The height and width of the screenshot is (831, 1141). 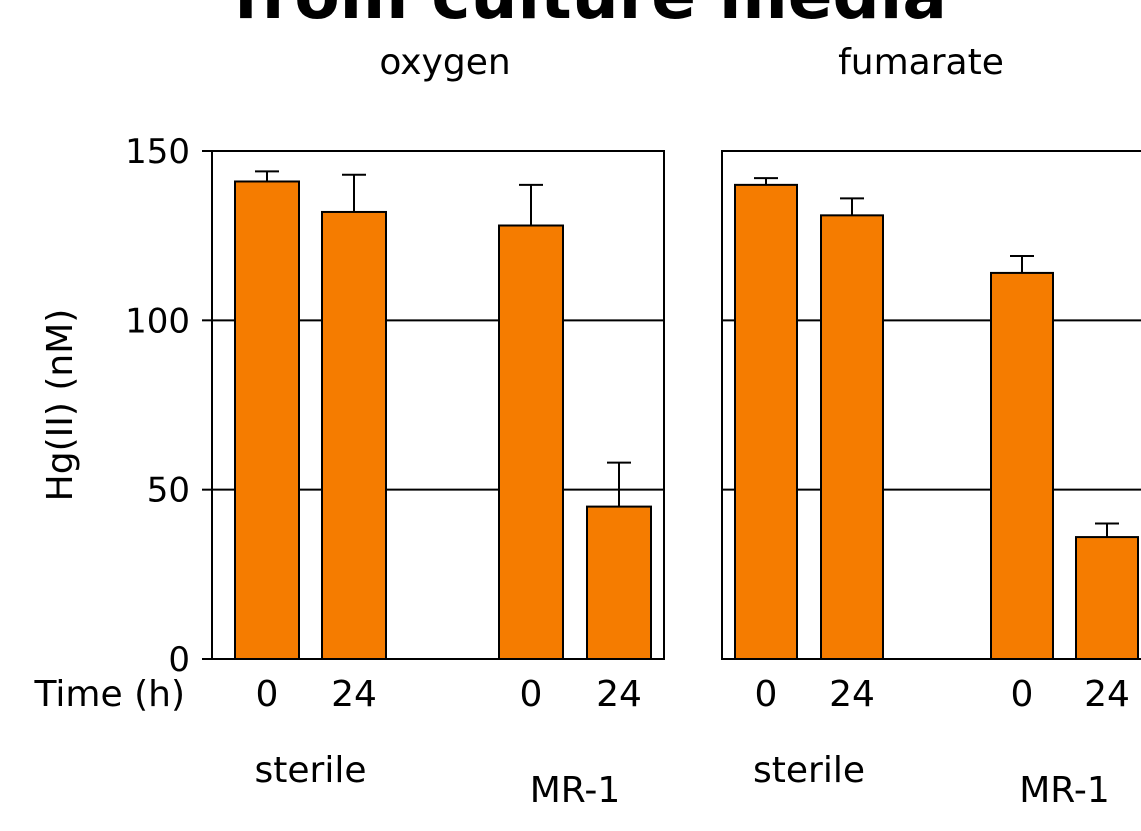 What do you see at coordinates (168, 491) in the screenshot?
I see `y-tick-label: 50` at bounding box center [168, 491].